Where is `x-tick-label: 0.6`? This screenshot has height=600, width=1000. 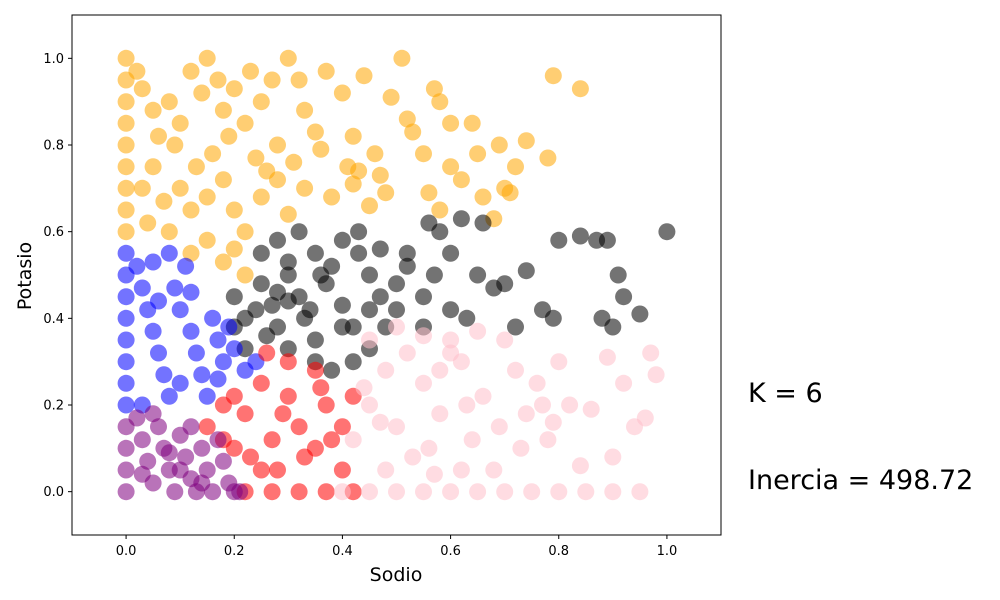 x-tick-label: 0.6 is located at coordinates (450, 551).